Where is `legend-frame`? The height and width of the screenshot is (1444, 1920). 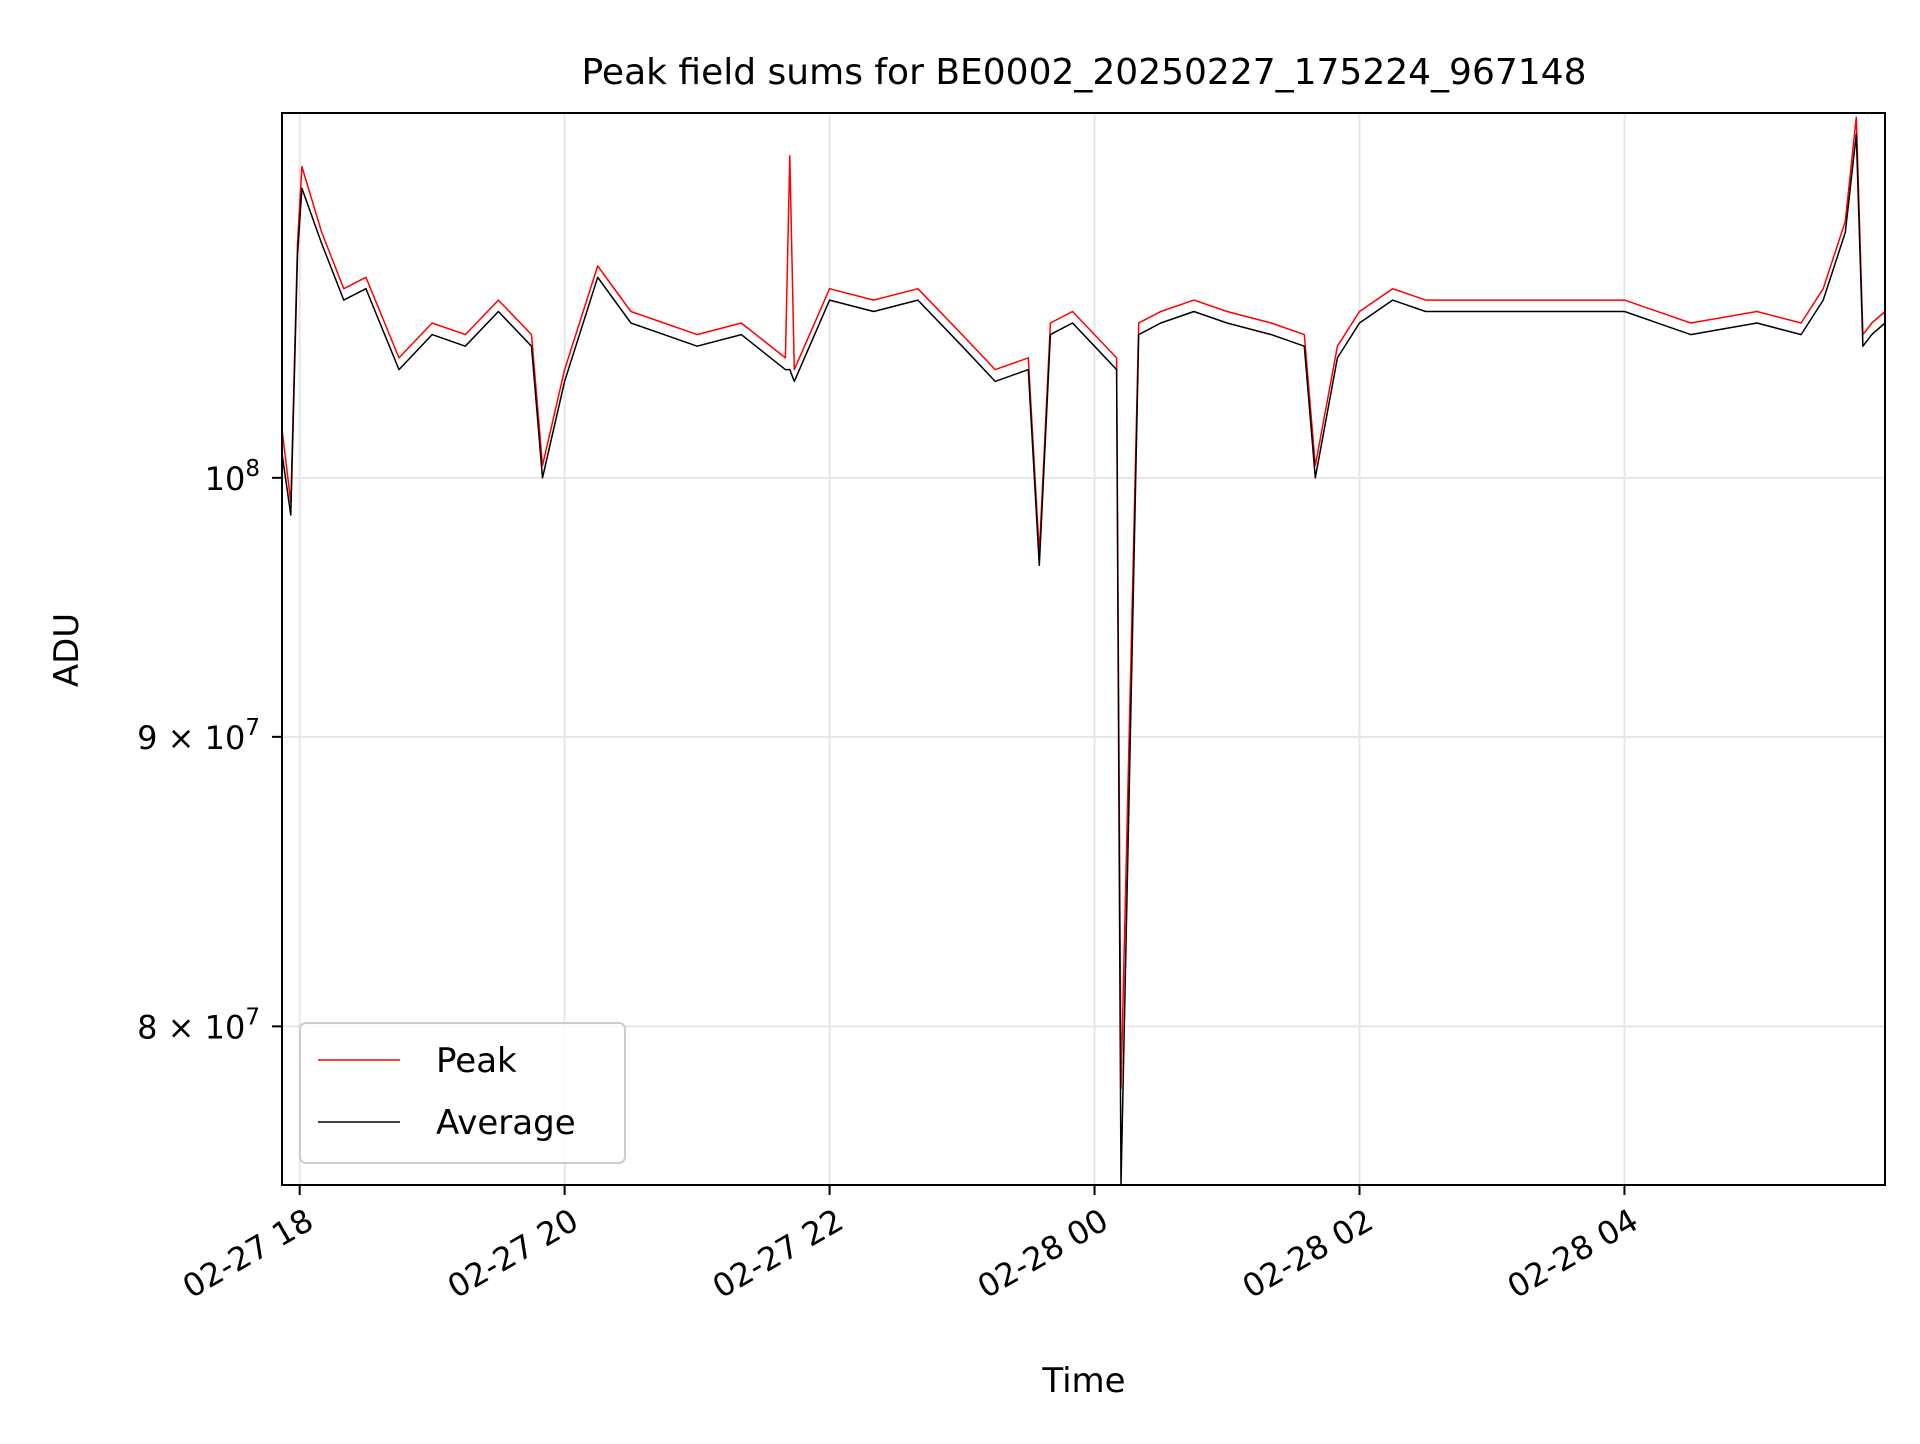
legend-frame is located at coordinates (462, 1093).